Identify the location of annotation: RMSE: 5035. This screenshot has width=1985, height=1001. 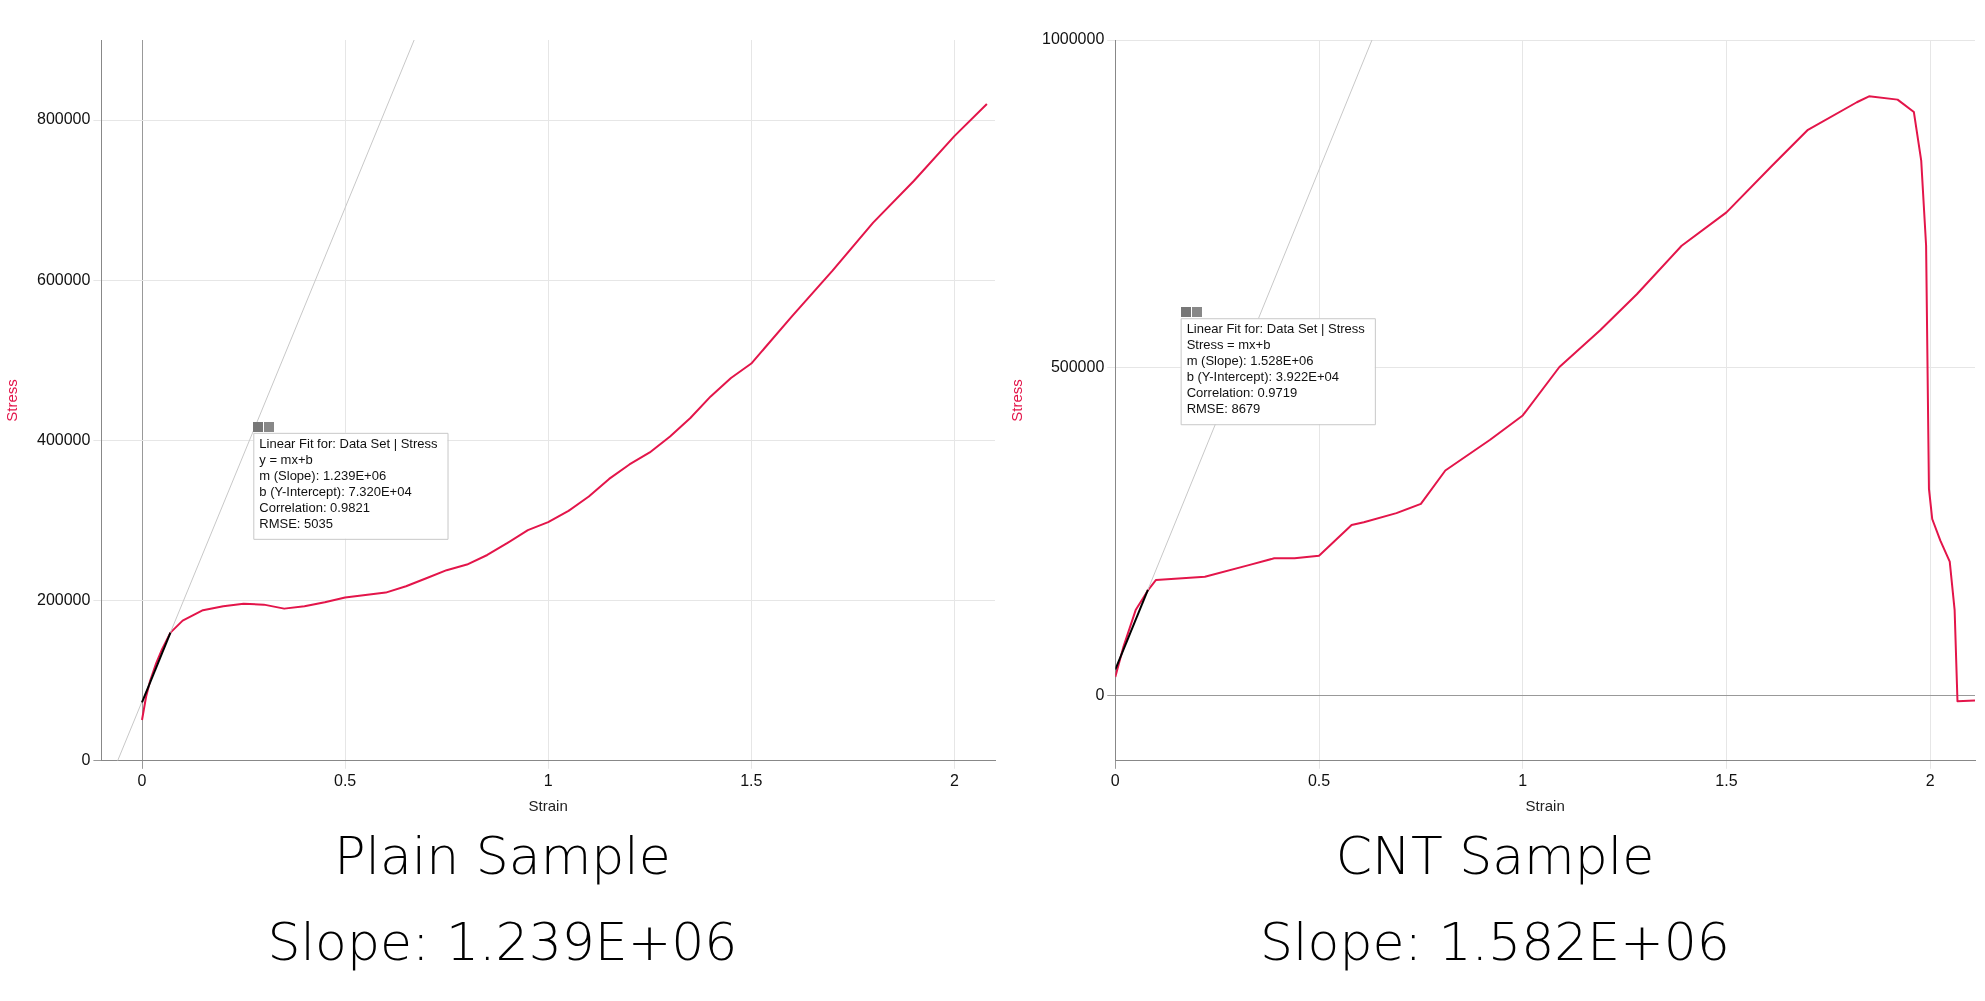
(296, 523).